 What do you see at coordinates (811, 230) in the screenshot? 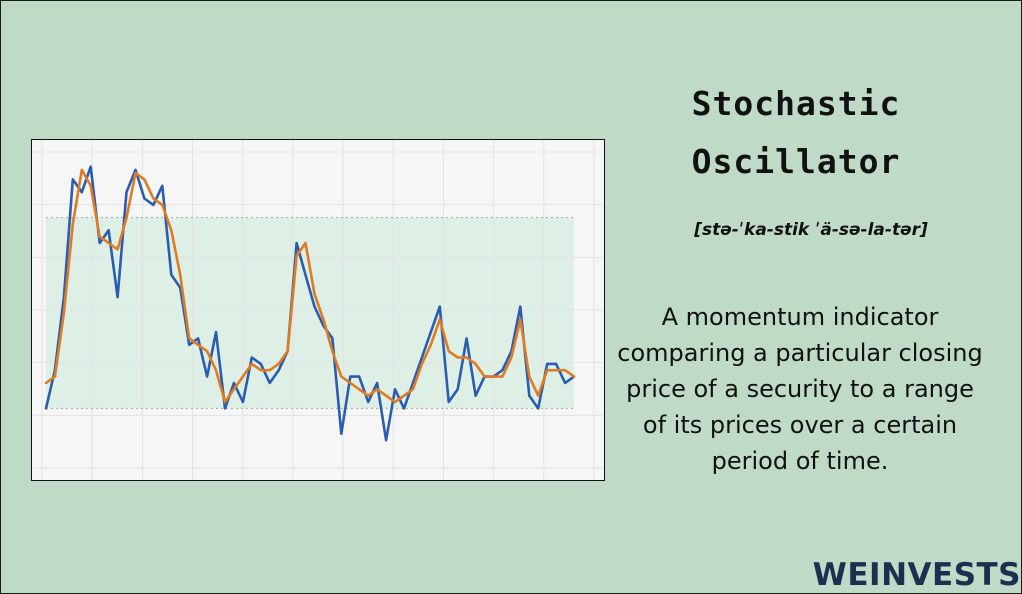
I see `pronunciation: [stə-ˈka-stik ˈä-sə-la-tər]` at bounding box center [811, 230].